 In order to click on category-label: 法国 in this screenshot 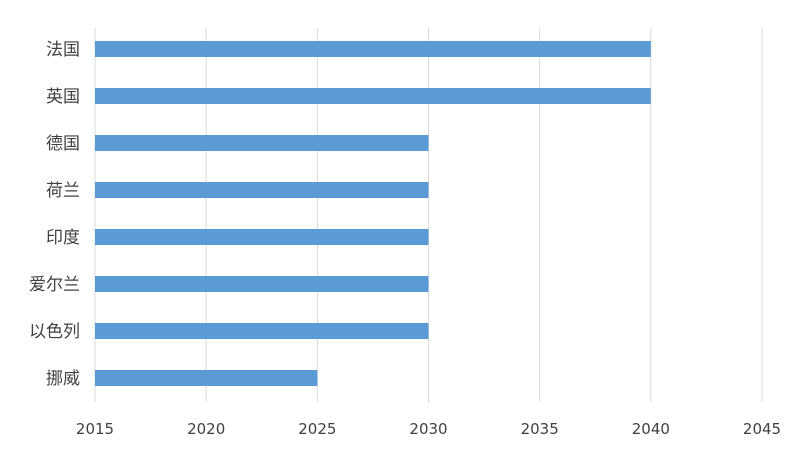, I will do `click(63, 50)`.